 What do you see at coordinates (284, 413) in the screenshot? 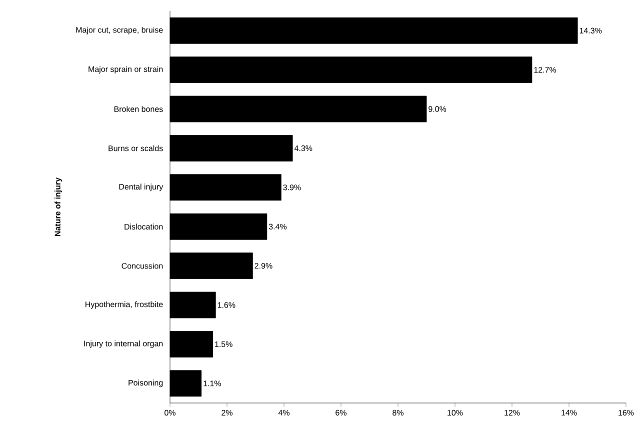
I see `x-tick-label: 4%` at bounding box center [284, 413].